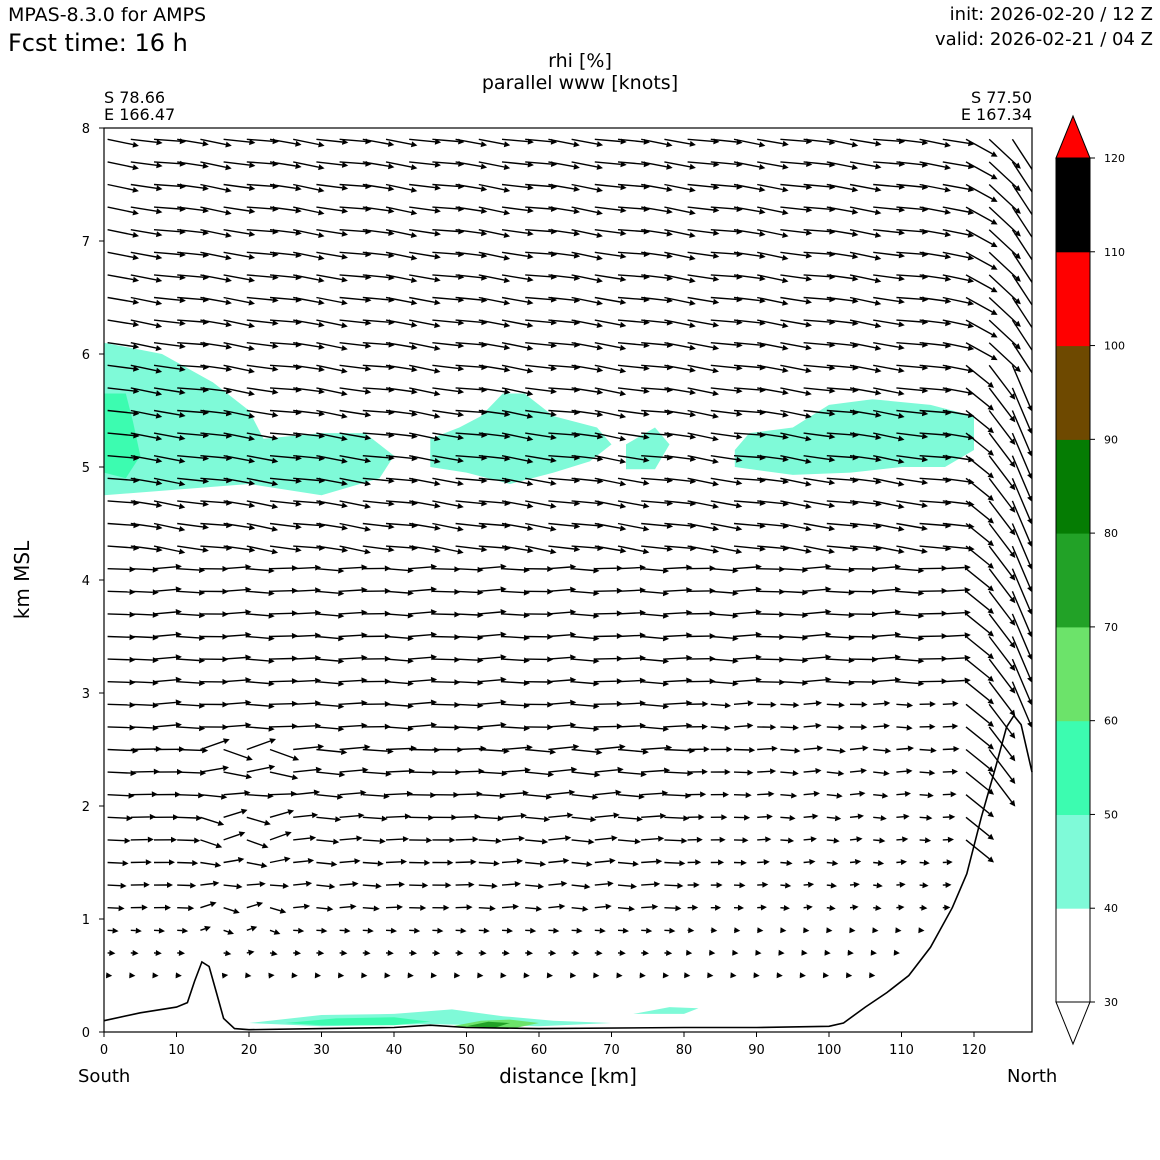  What do you see at coordinates (1001, 97) in the screenshot?
I see `end-latitude: S 77.50` at bounding box center [1001, 97].